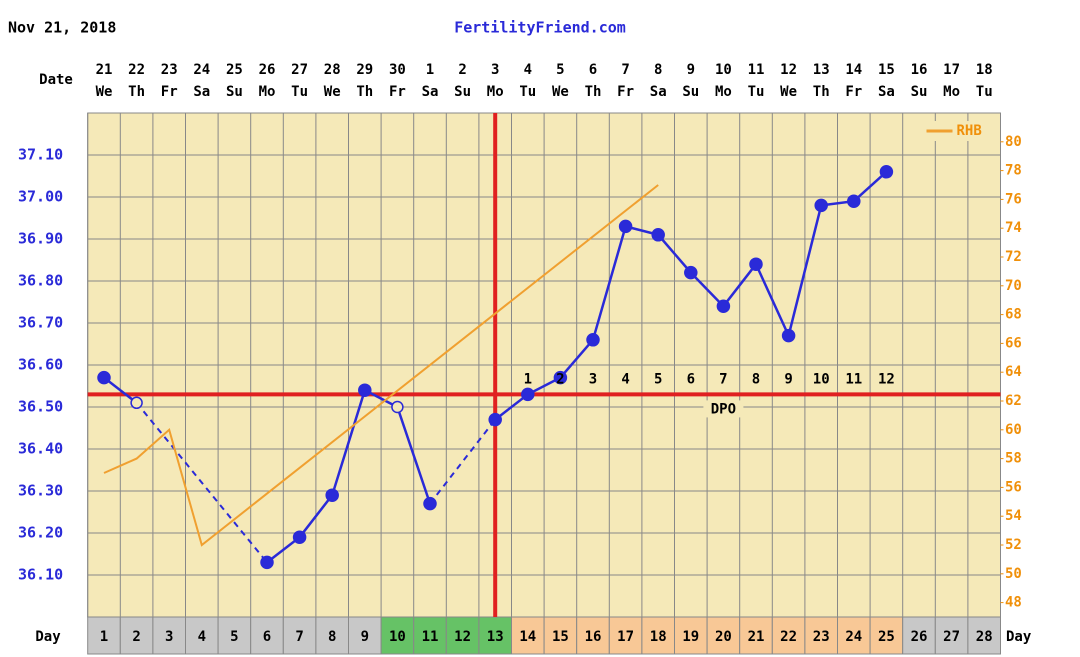  Describe the element at coordinates (1013, 603) in the screenshot. I see `y2-tick-label: 48` at that location.